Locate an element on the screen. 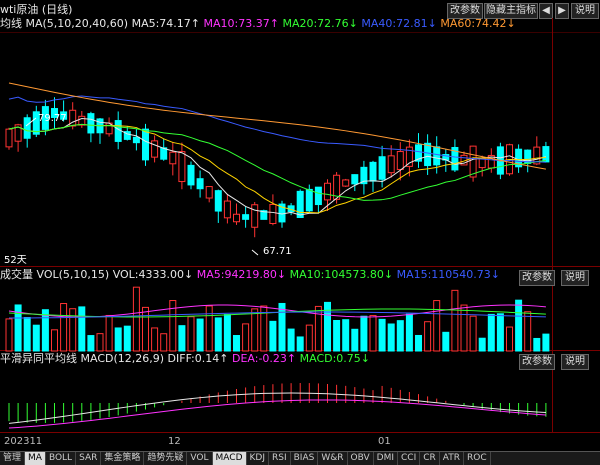 The width and height of the screenshot is (600, 465). volume-chart is located at coordinates (277, 319).